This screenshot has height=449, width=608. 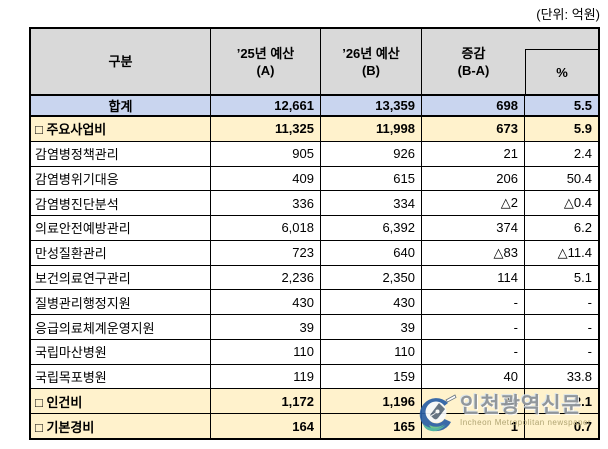 I want to click on cell-change: 40, so click(x=473, y=376).